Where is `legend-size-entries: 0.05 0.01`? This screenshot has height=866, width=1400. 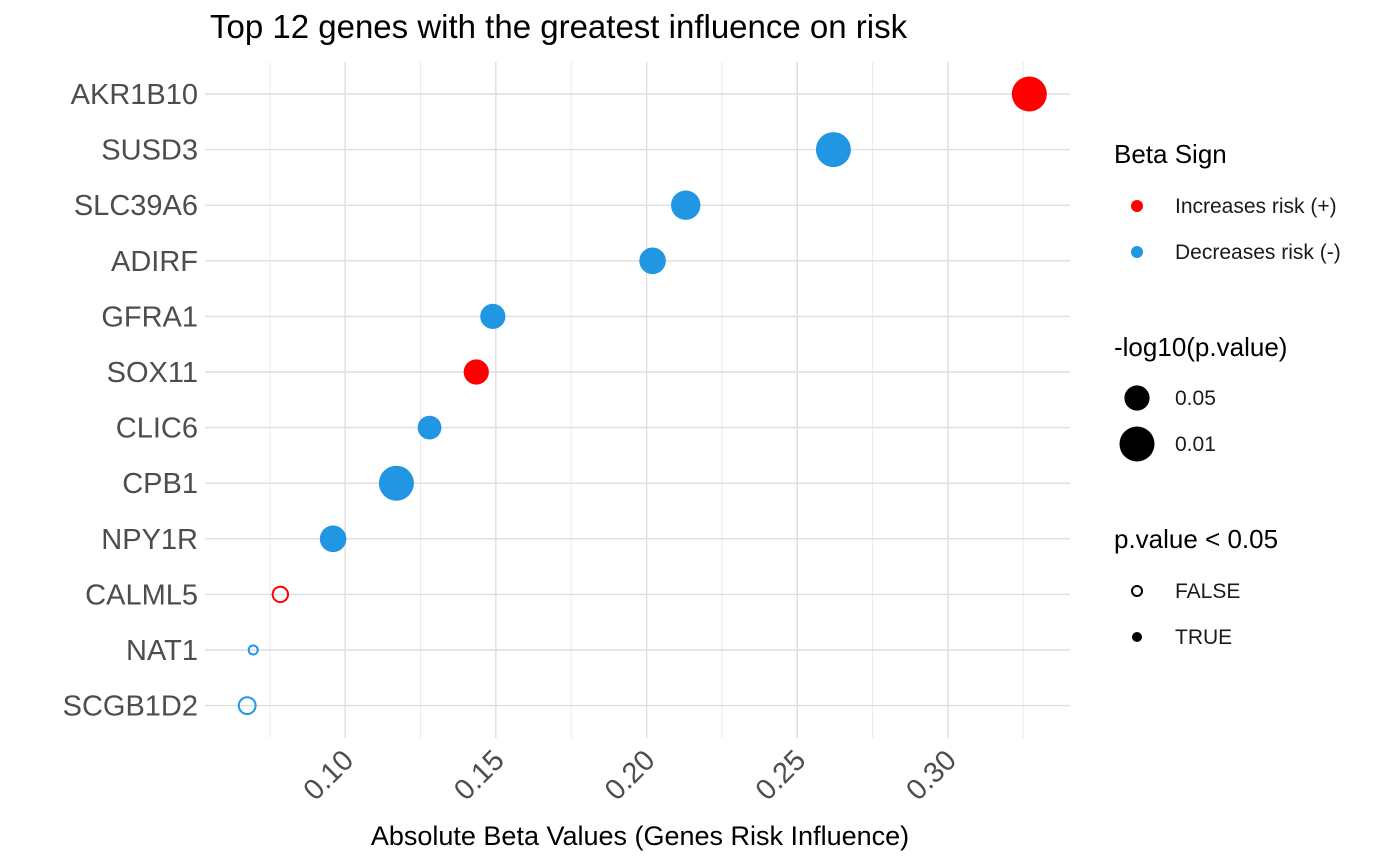 legend-size-entries: 0.05 0.01 is located at coordinates (1167, 423).